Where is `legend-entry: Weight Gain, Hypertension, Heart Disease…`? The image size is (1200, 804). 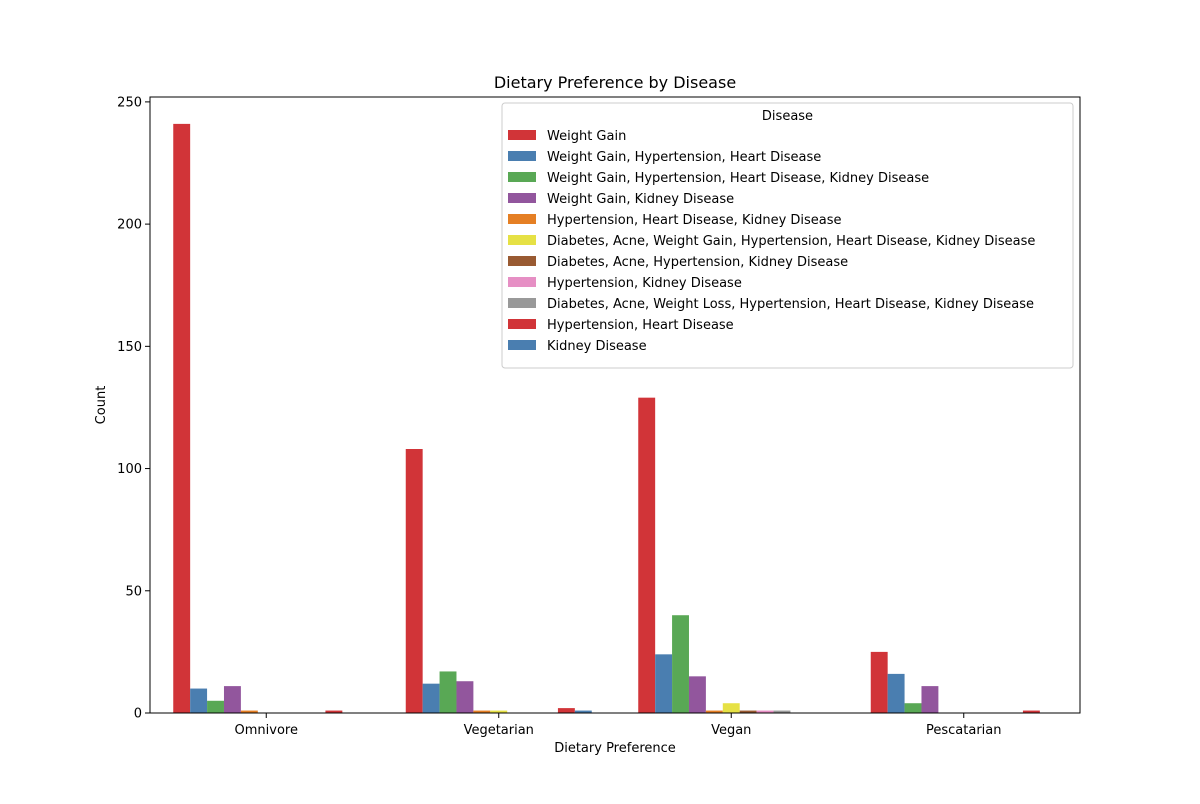
legend-entry: Weight Gain, Hypertension, Heart Disease… is located at coordinates (738, 178).